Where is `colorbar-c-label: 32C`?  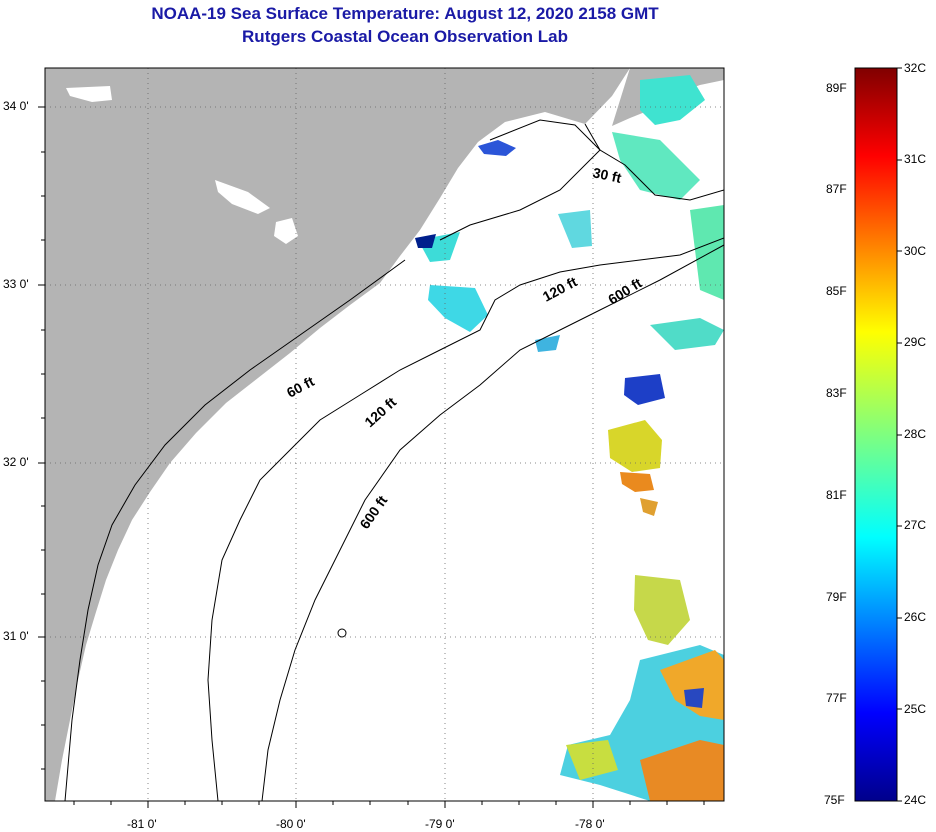
colorbar-c-label: 32C is located at coordinates (915, 68).